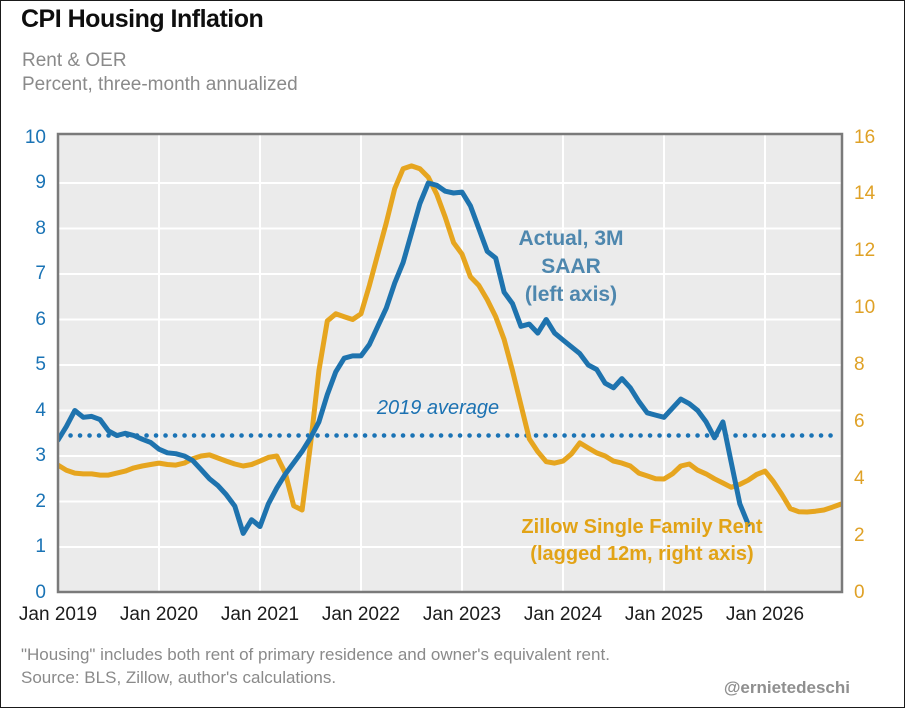 The image size is (905, 708). I want to click on x-axis-tick-label: Jan 2020, so click(159, 614).